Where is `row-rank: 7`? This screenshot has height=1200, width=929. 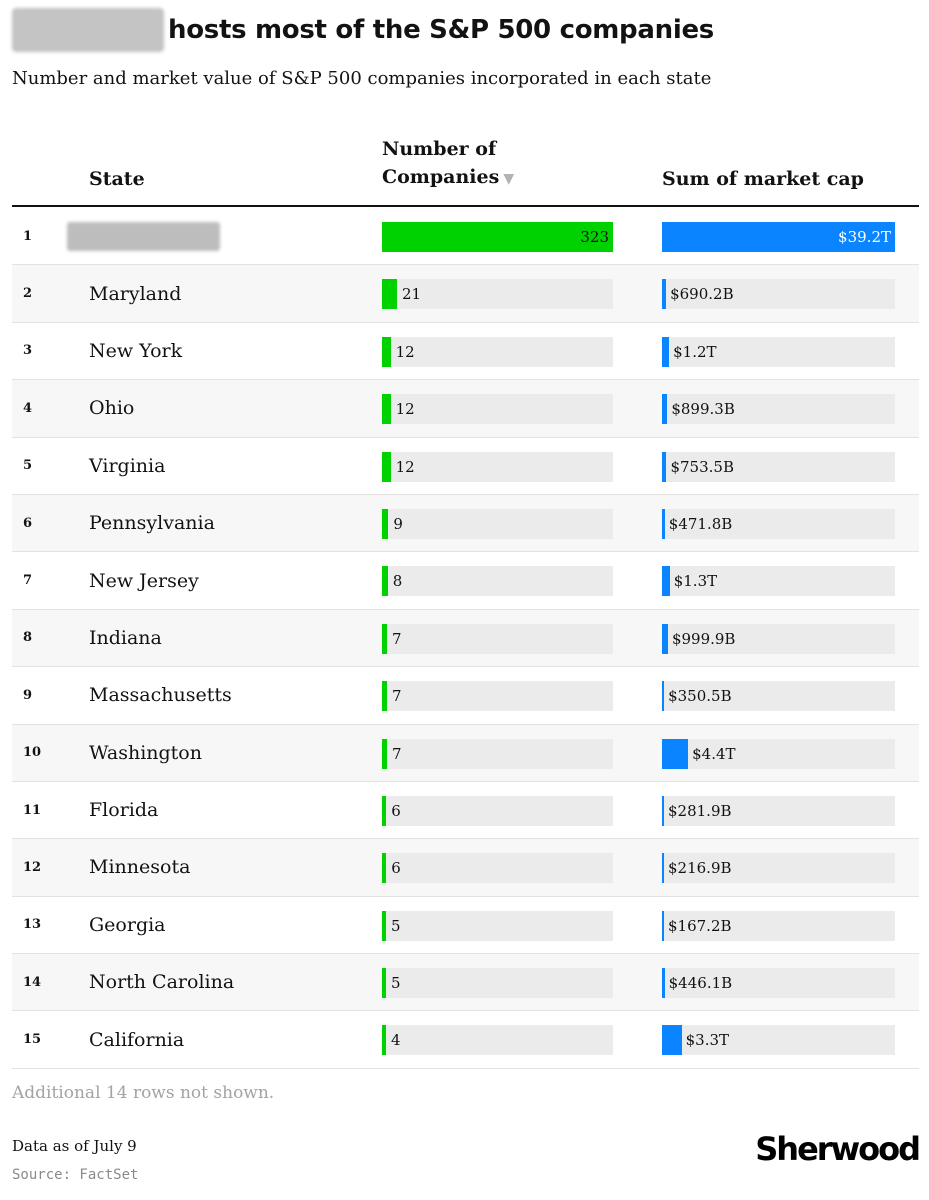 row-rank: 7 is located at coordinates (28, 581).